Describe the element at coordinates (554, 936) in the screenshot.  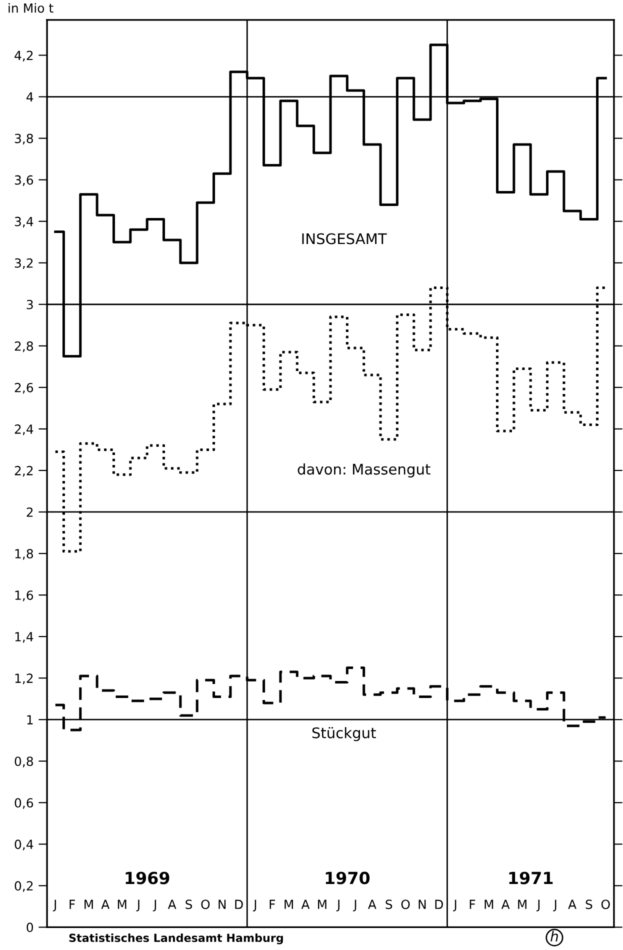
I see `text: h` at that location.